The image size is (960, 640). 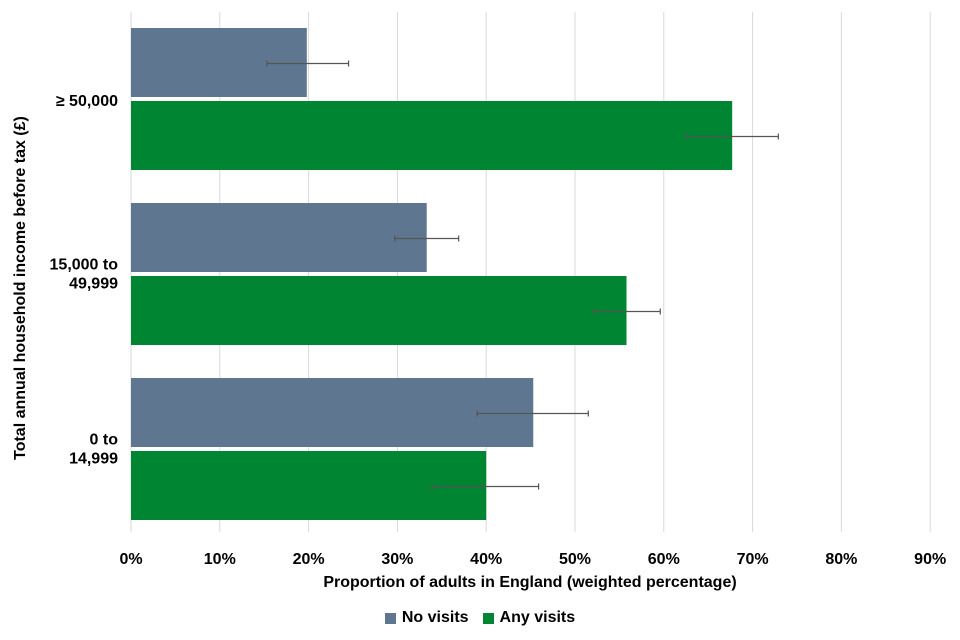 I want to click on y-axis-categories: ≥ 50,000 15,000 to 49,999 0 to 14,999, so click(x=84, y=280).